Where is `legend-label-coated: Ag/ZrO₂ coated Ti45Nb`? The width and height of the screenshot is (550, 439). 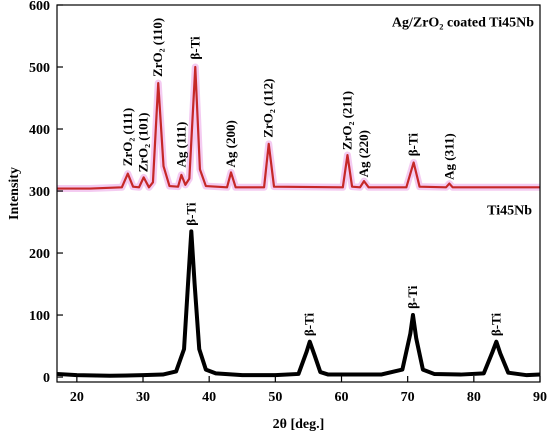 legend-label-coated: Ag/ZrO₂ coated Ti45Nb is located at coordinates (463, 23).